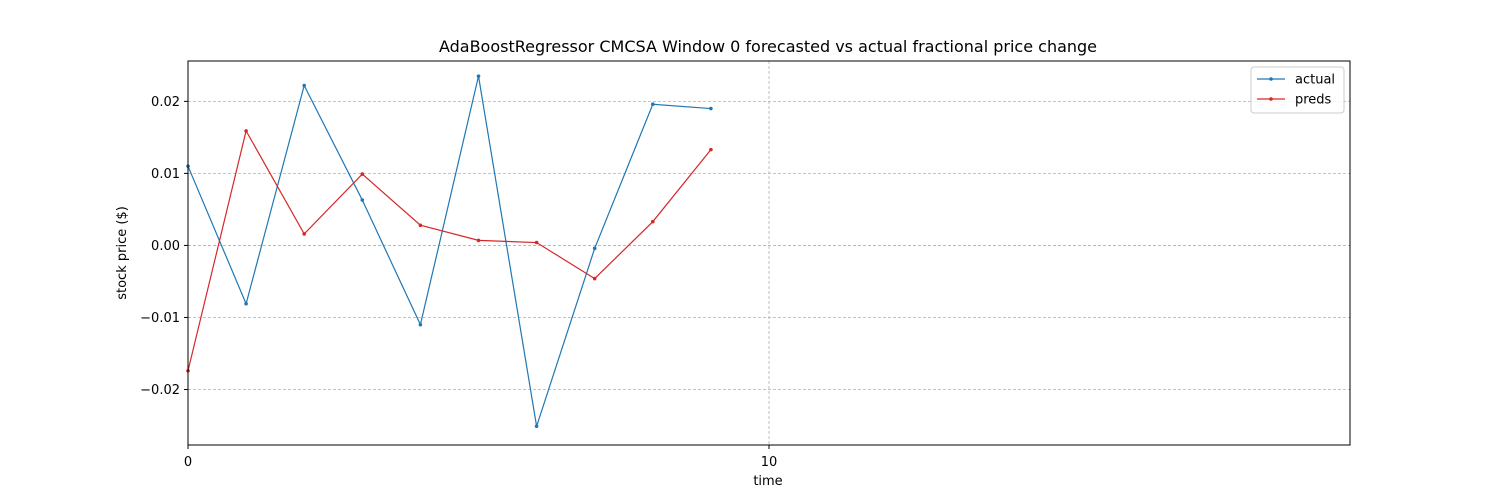 The width and height of the screenshot is (1500, 500). What do you see at coordinates (1271, 99) in the screenshot?
I see `legend-marker-preds` at bounding box center [1271, 99].